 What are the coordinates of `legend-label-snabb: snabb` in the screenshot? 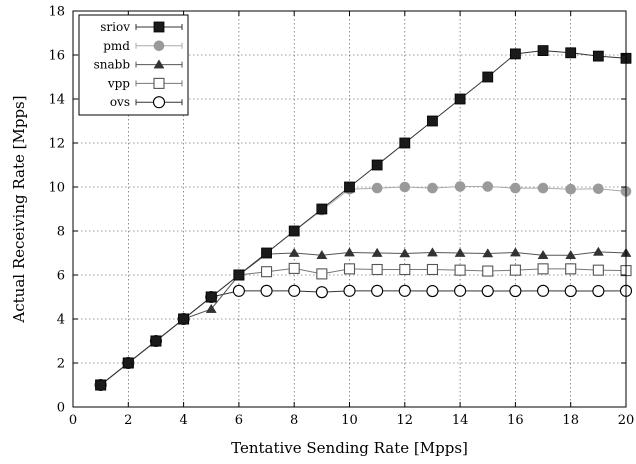 It's located at (112, 65).